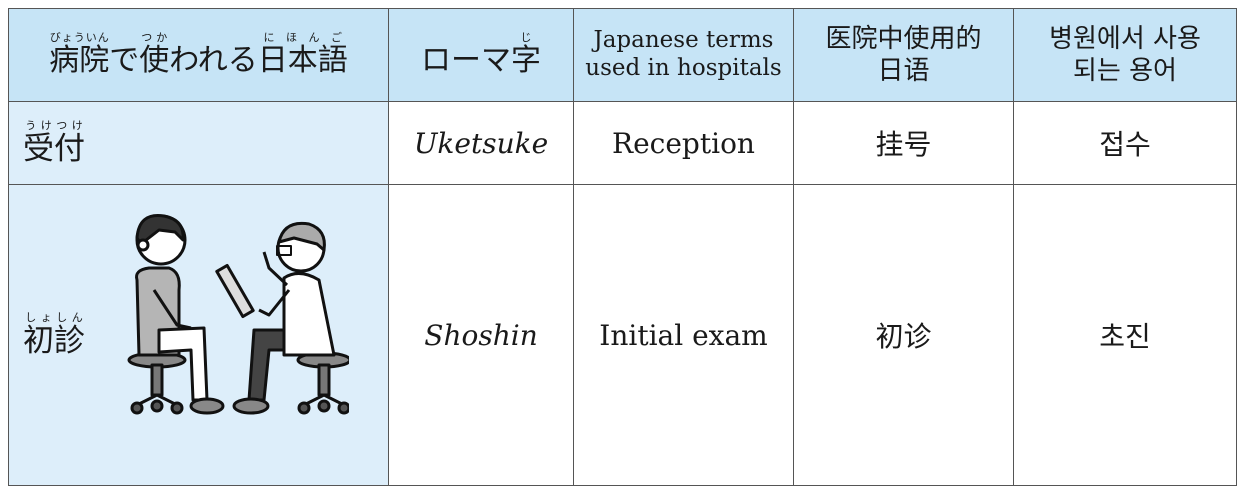 This screenshot has width=1250, height=486. I want to click on segment-text: 使, so click(154, 60).